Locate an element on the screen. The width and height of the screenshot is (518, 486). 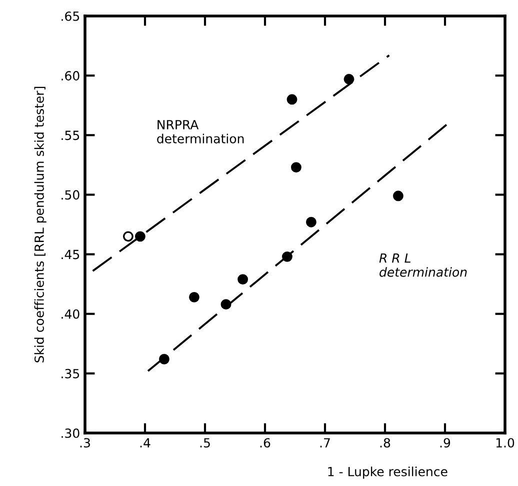
y-axis-title: Skid coefficients [RRL pendulum skid tester] is located at coordinates (40, 224).